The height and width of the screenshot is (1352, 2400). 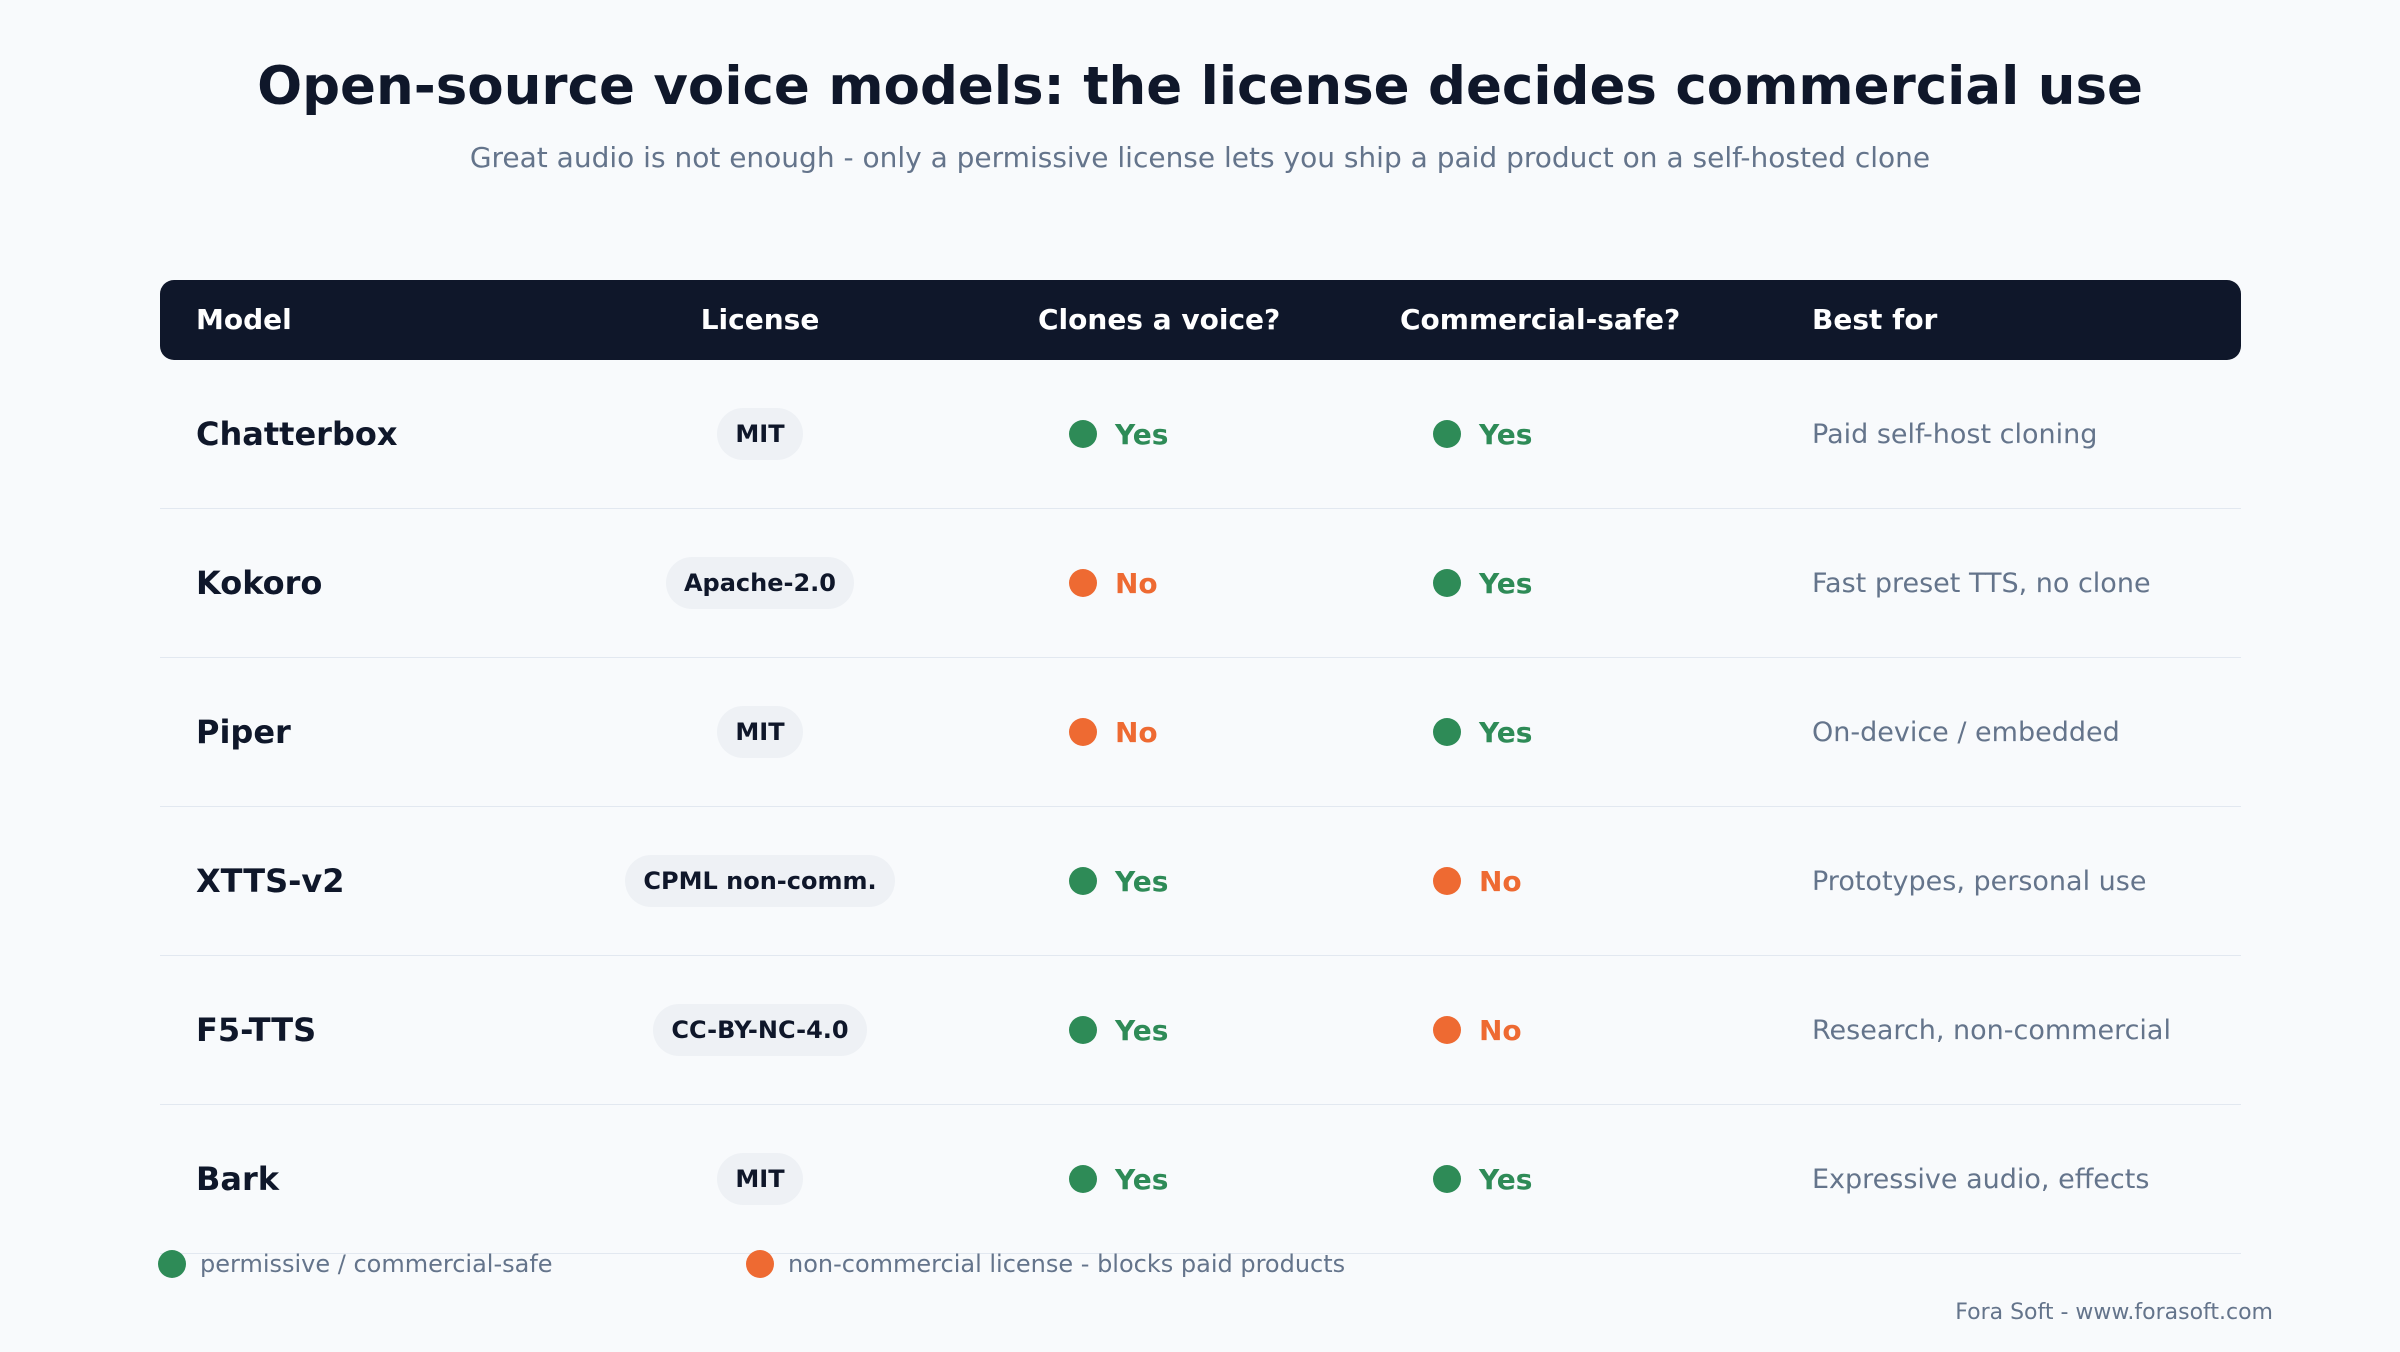 I want to click on license-badge: Apache-2.0, so click(x=759, y=583).